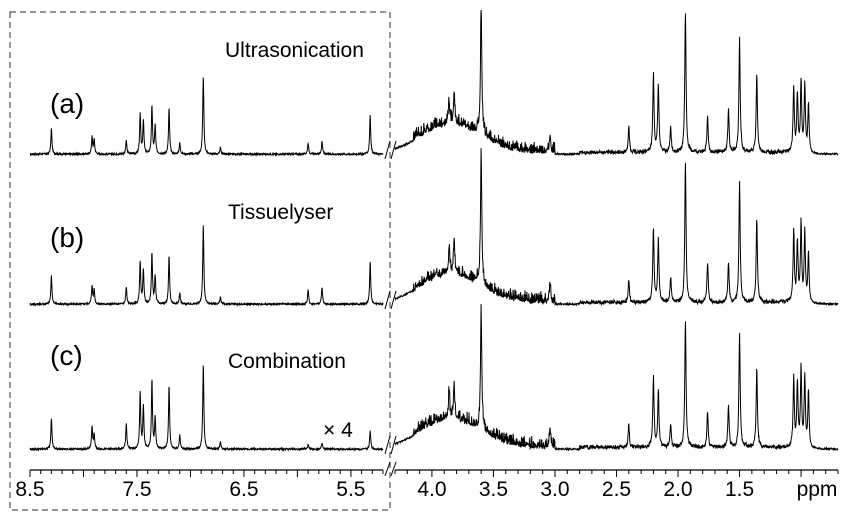 This screenshot has width=843, height=515. I want to click on x-tick-label: 7.5, so click(136, 489).